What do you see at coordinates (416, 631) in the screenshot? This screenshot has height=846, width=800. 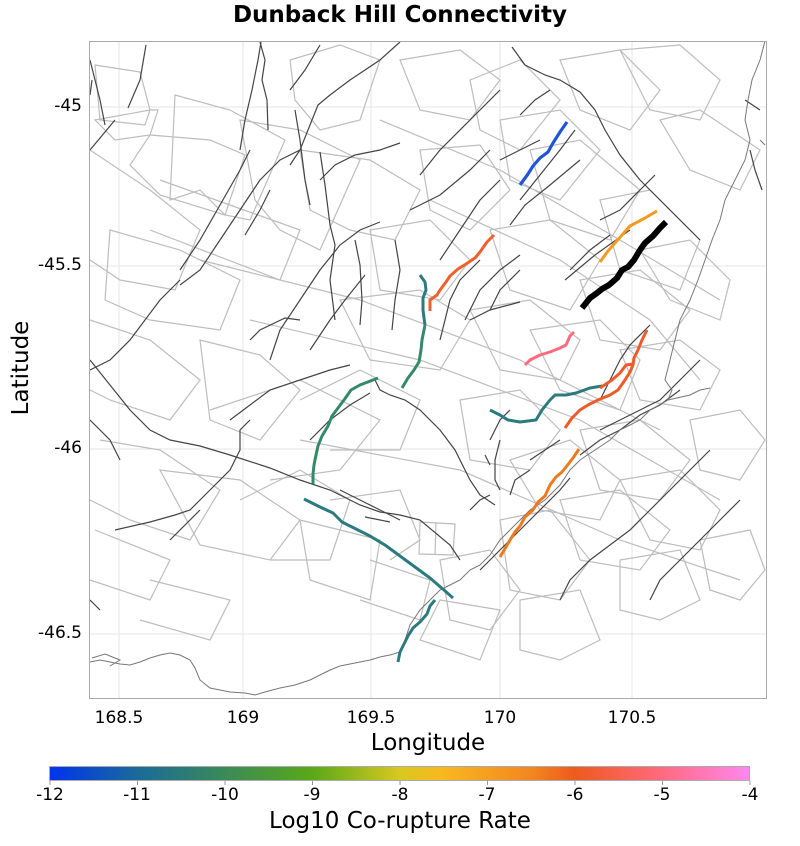 I see `fault-teal-coast` at bounding box center [416, 631].